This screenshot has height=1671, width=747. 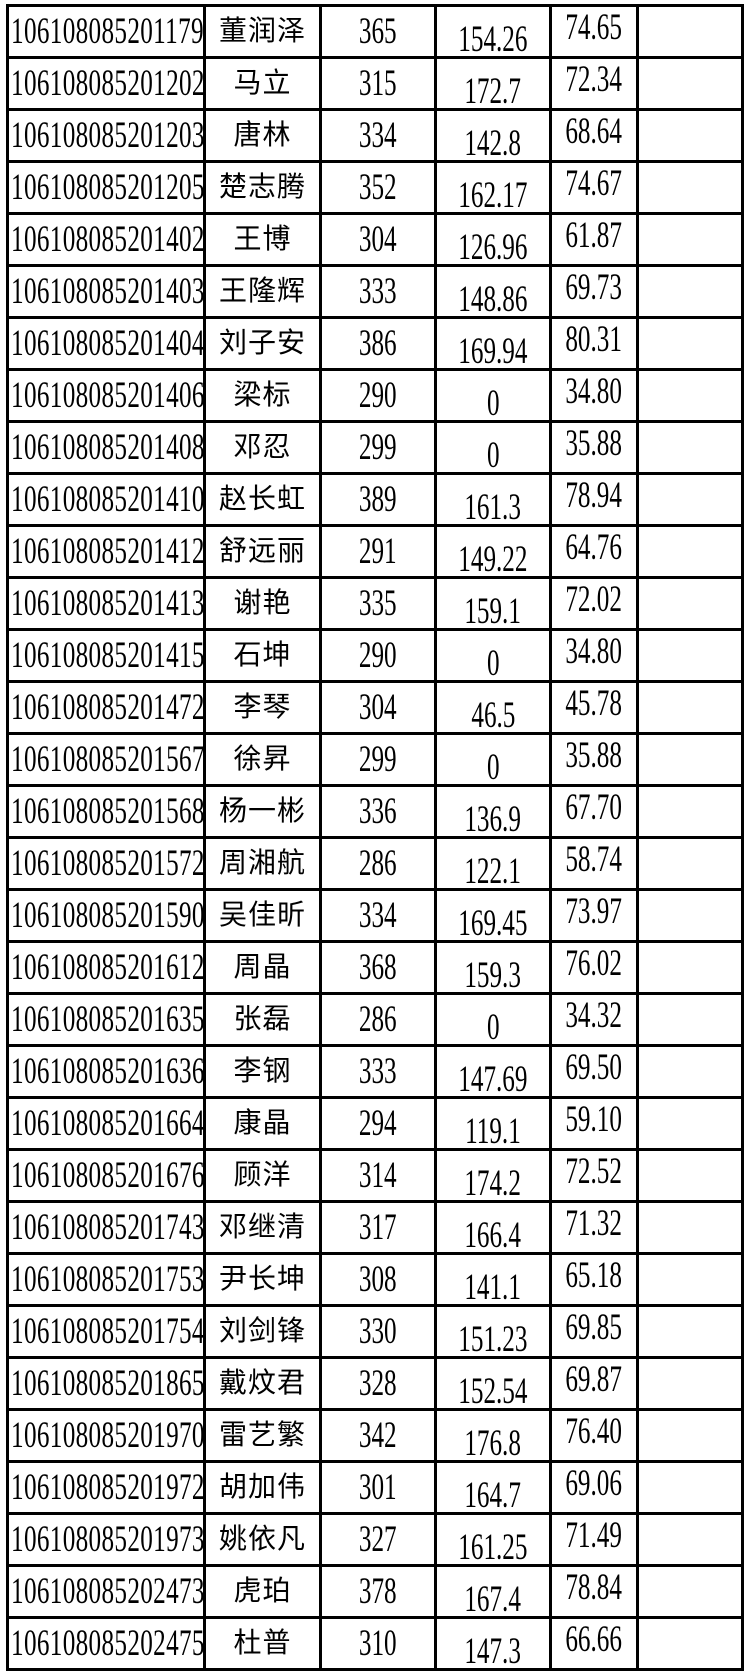 I want to click on score1-cell-text: 352, so click(x=378, y=187).